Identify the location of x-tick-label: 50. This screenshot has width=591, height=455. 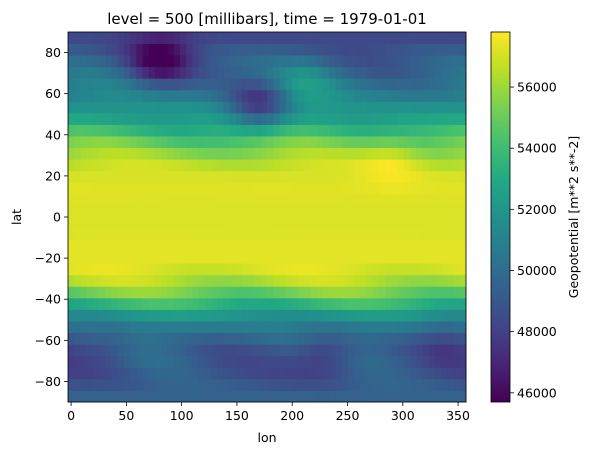
(126, 415).